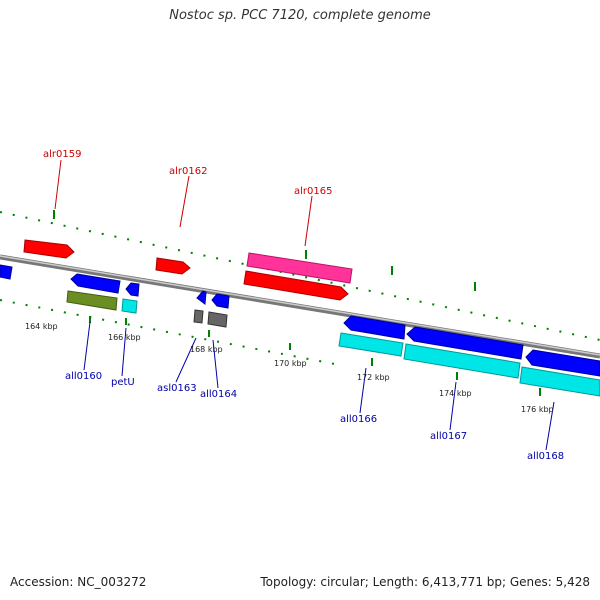 The height and width of the screenshot is (600, 600). Describe the element at coordinates (448, 436) in the screenshot. I see `gene-label-all0167: all0167` at that location.